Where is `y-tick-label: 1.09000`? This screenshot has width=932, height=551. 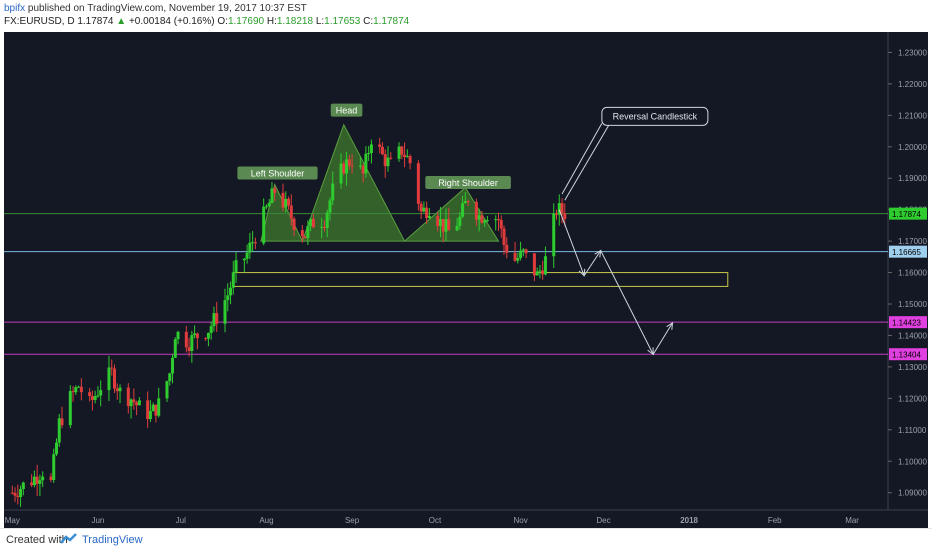
y-tick-label: 1.09000 is located at coordinates (912, 493).